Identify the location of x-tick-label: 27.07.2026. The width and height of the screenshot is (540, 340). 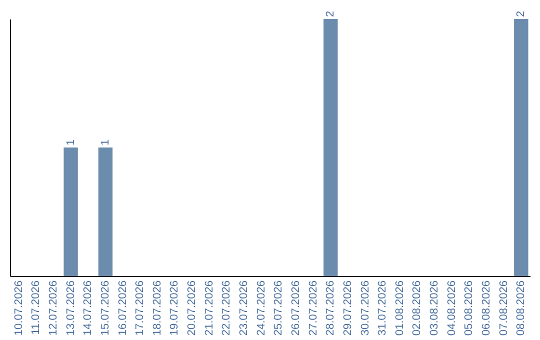
(313, 308).